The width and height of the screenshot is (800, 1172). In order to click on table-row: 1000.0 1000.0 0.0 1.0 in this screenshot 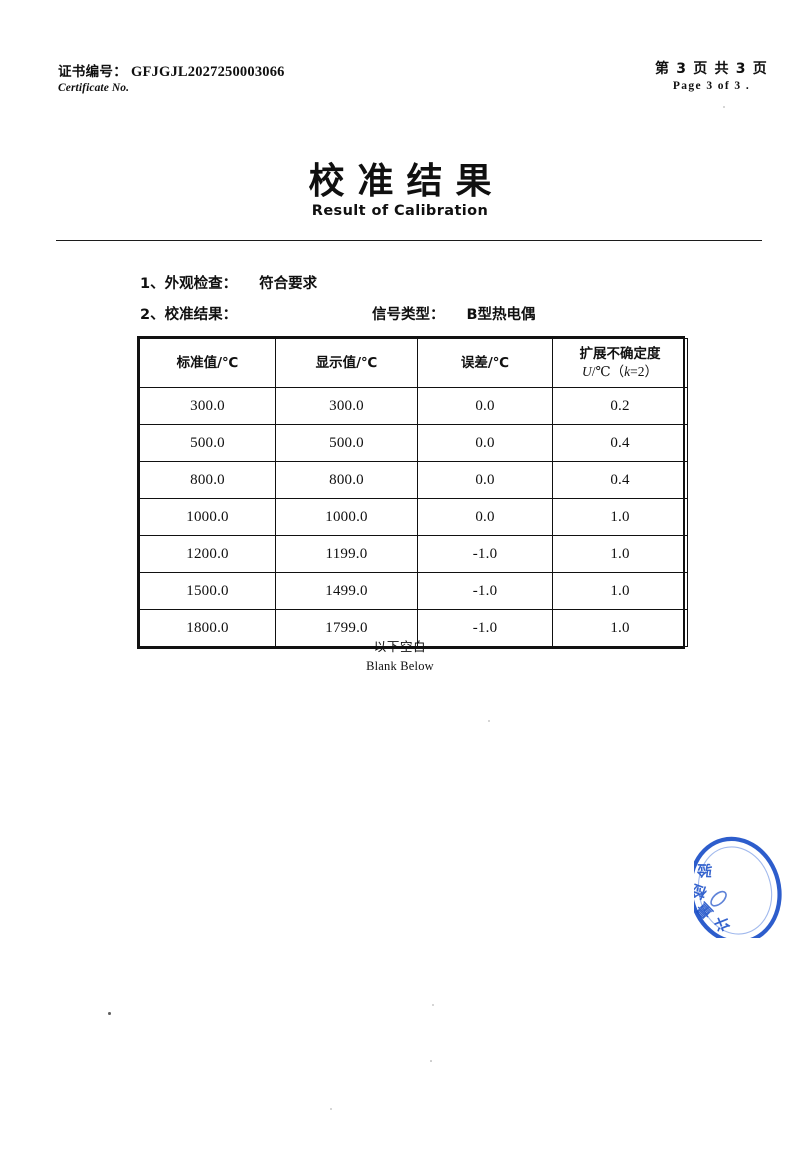, I will do `click(413, 517)`.